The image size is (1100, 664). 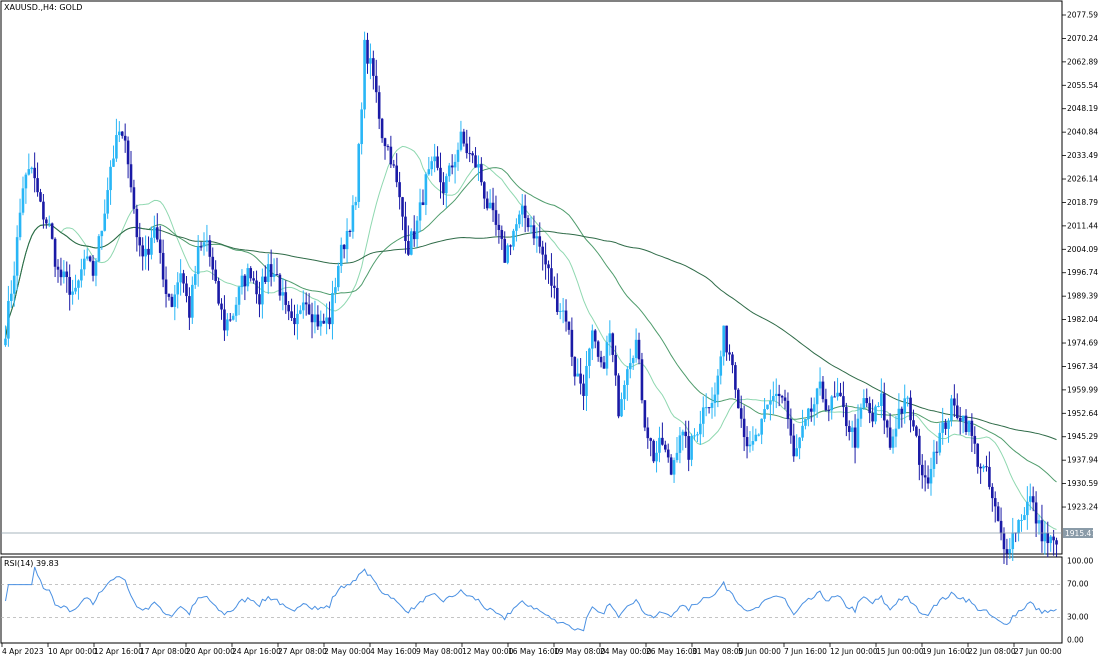 I want to click on rsi-tick-label: 0.00, so click(x=1075, y=640).